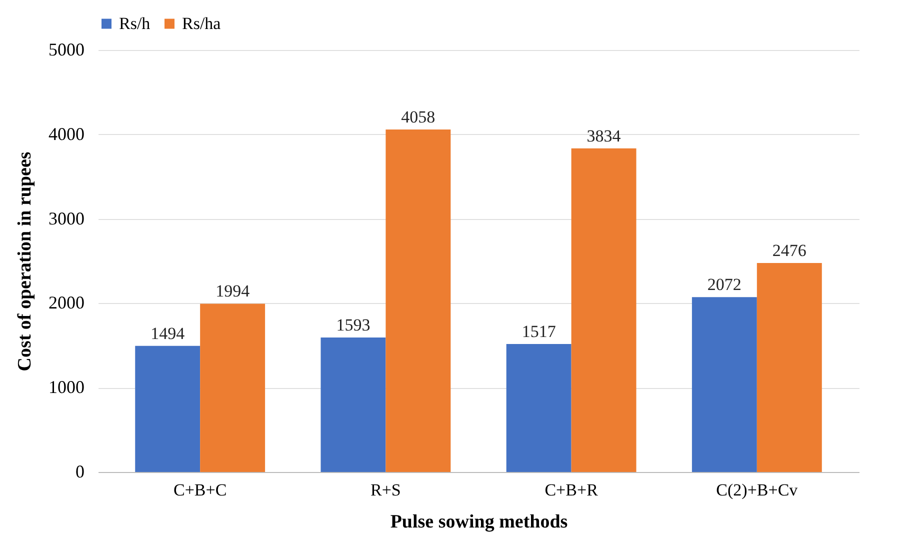  I want to click on y-axis-title: Cost of operation in rupees, so click(25, 262).